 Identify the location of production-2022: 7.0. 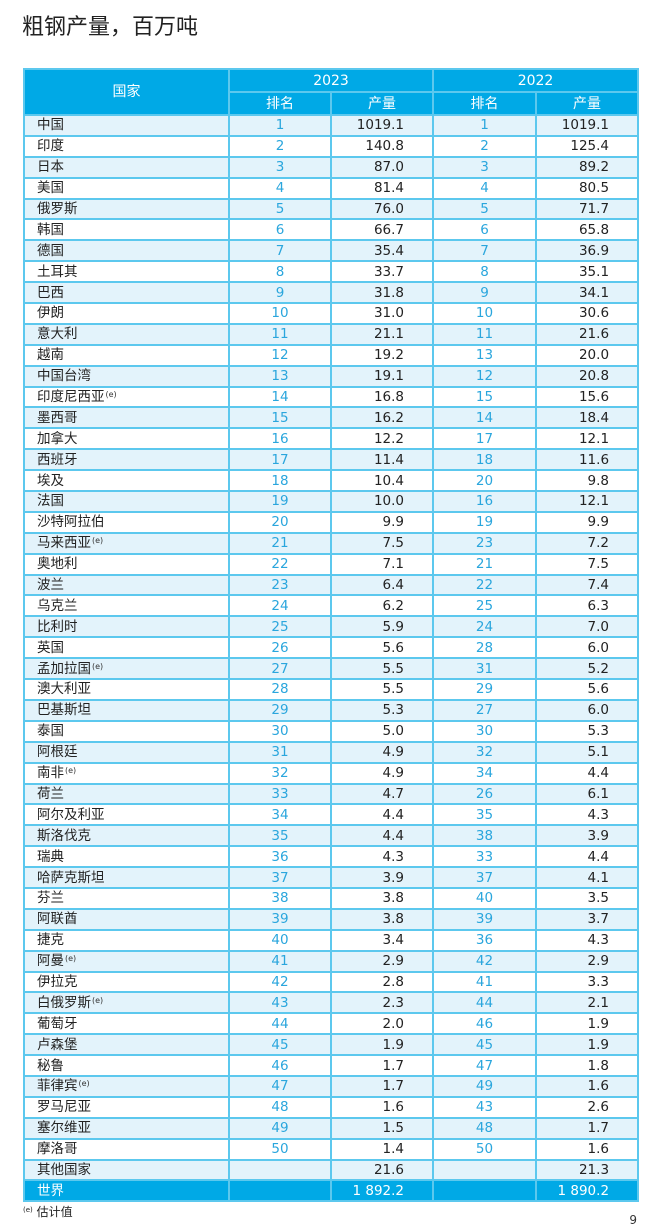
(587, 627).